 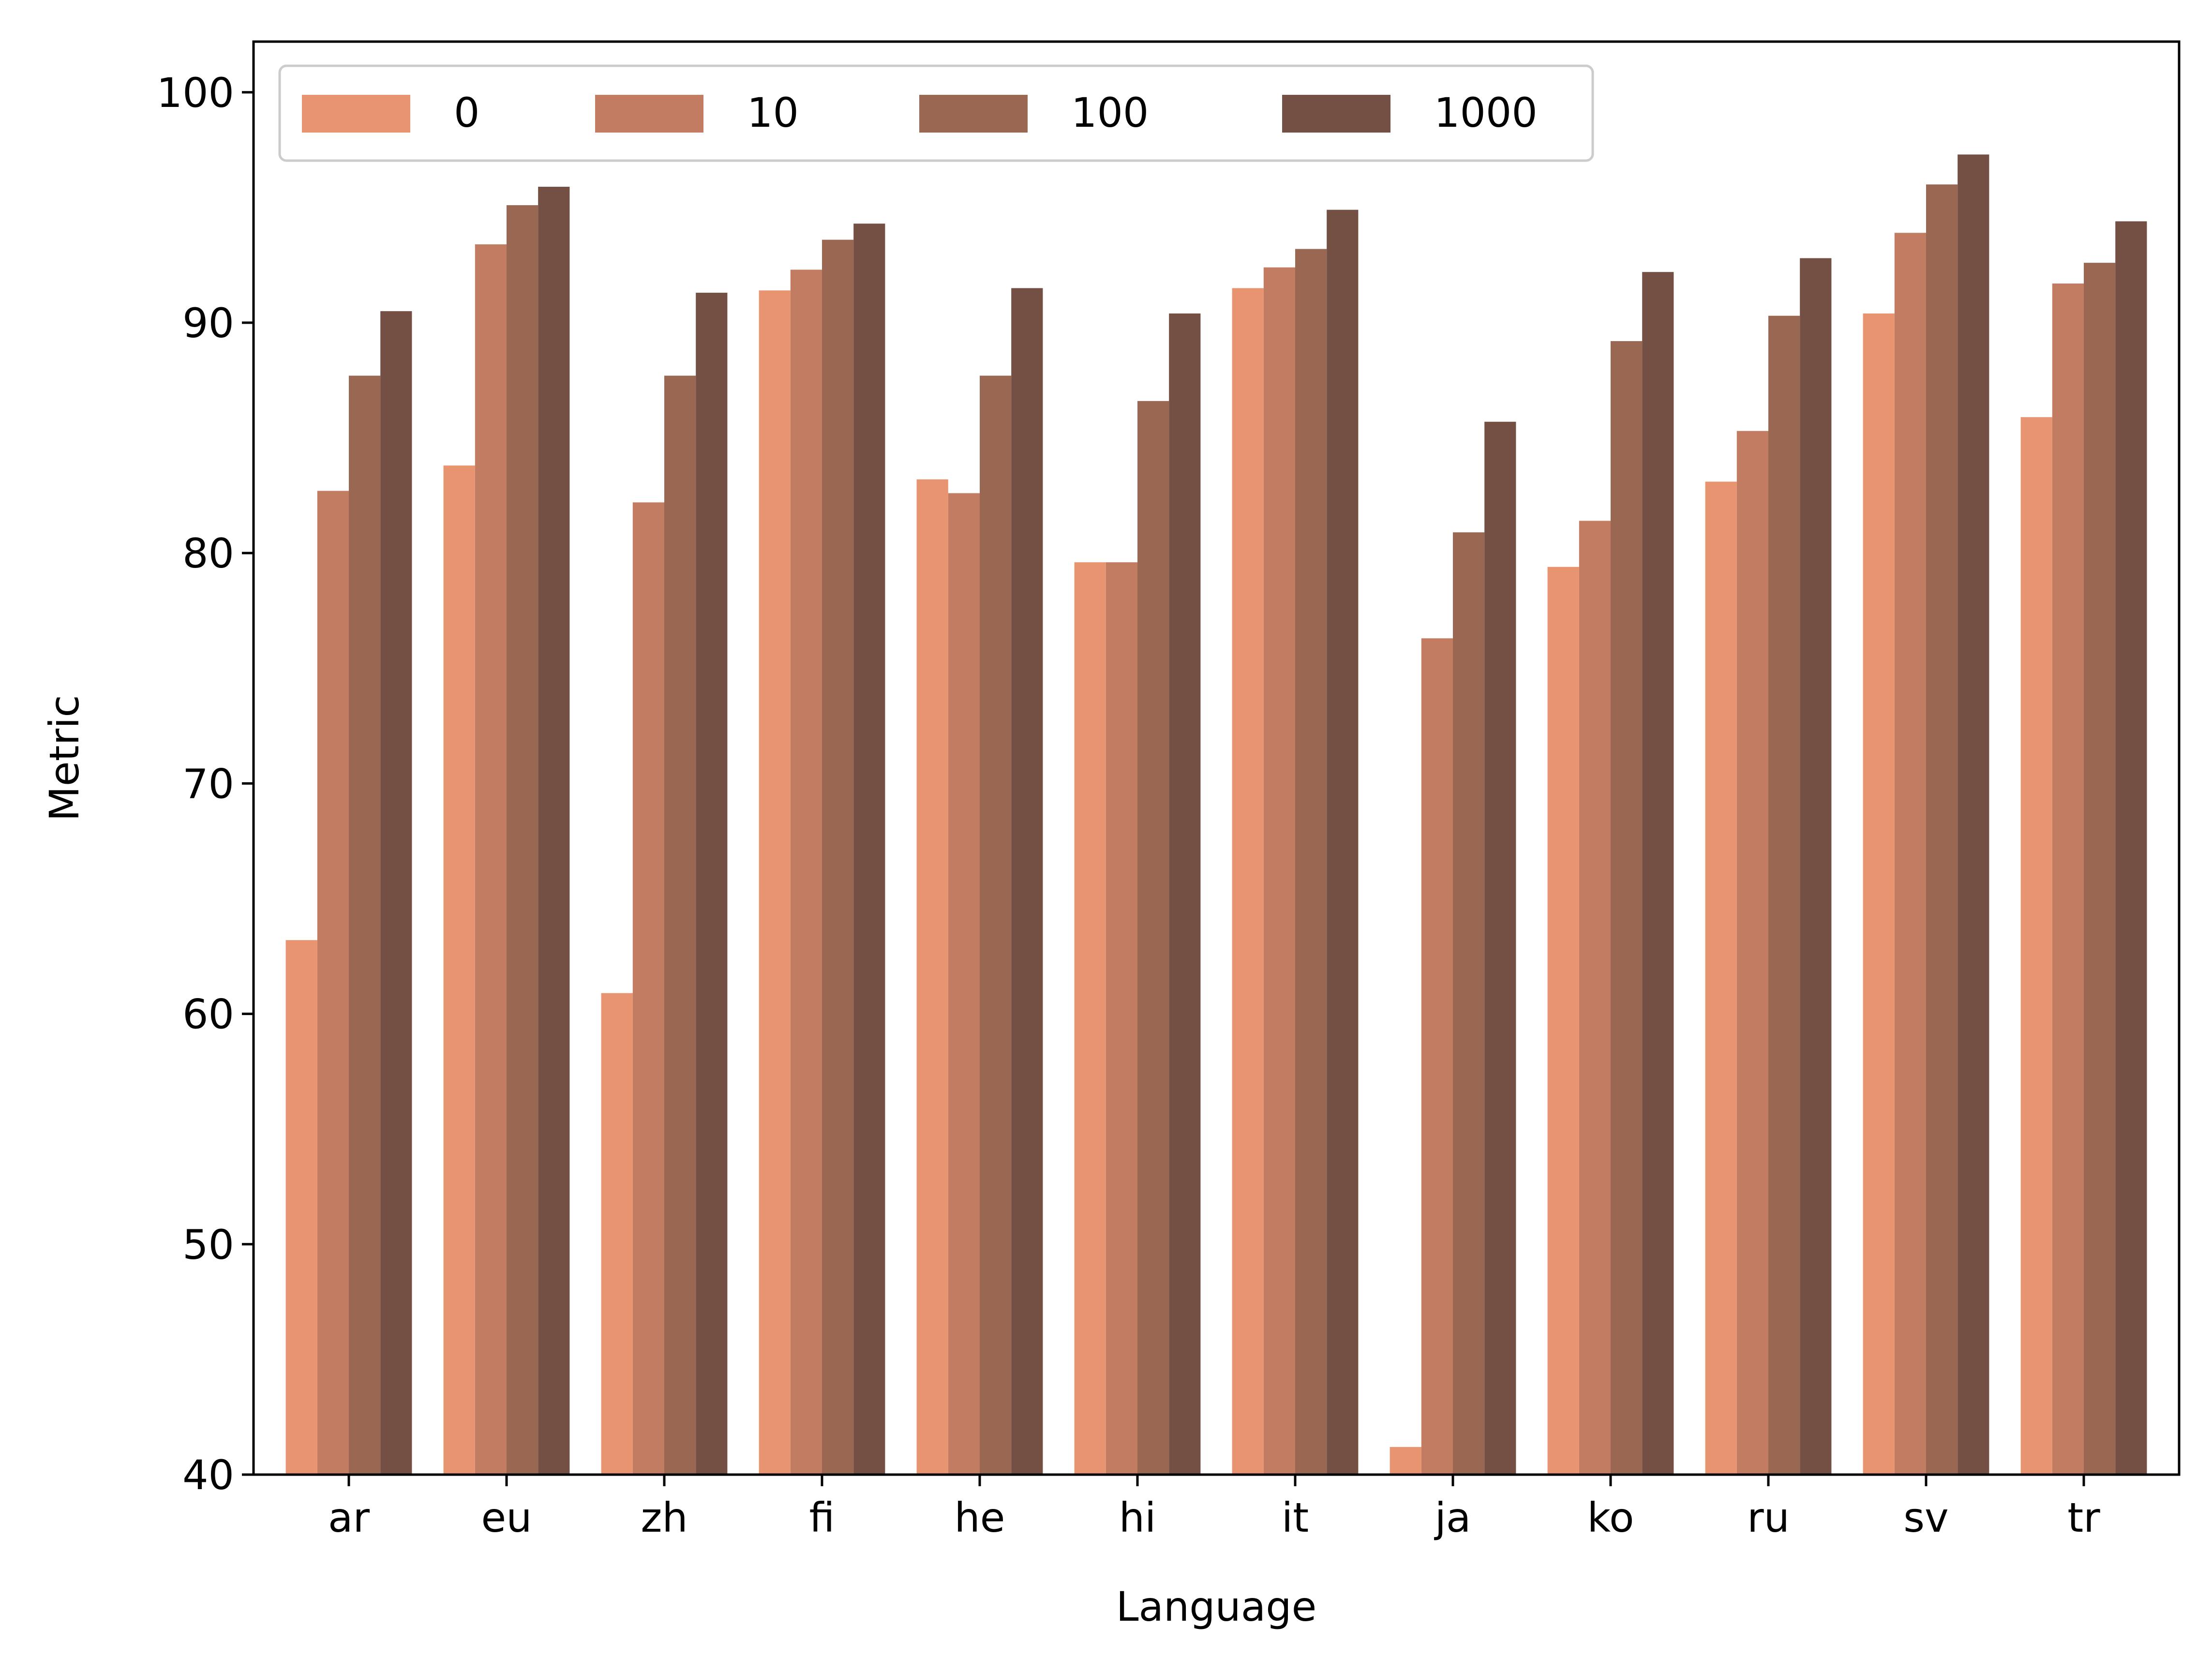 I want to click on y-tick-label: 100, so click(x=195, y=93).